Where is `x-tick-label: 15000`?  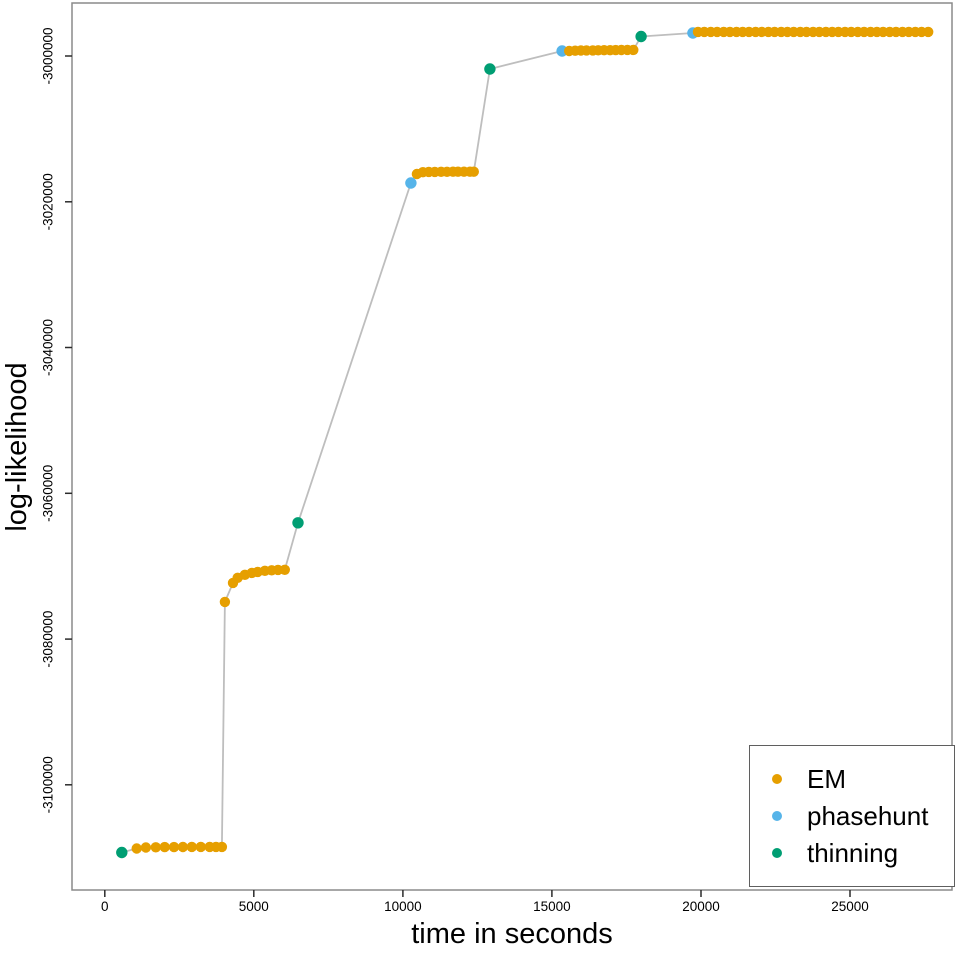
x-tick-label: 15000 is located at coordinates (552, 906).